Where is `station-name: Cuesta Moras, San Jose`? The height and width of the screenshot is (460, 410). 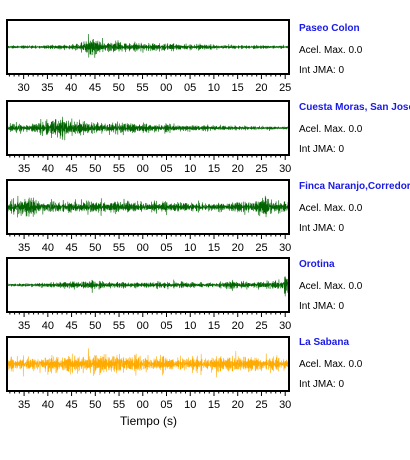 station-name: Cuesta Moras, San Jose is located at coordinates (354, 107).